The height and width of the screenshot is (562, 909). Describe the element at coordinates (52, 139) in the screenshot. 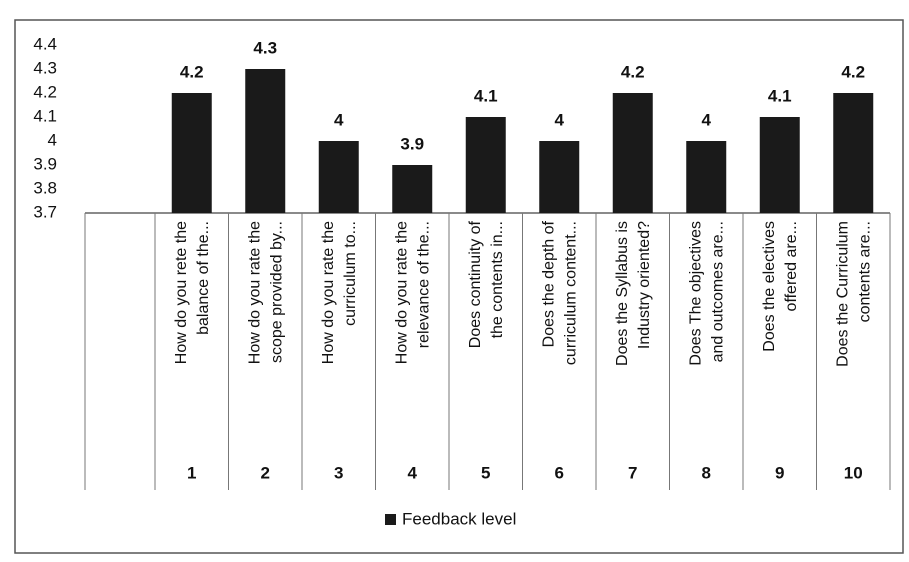

I see `y-tick-label: 4` at that location.